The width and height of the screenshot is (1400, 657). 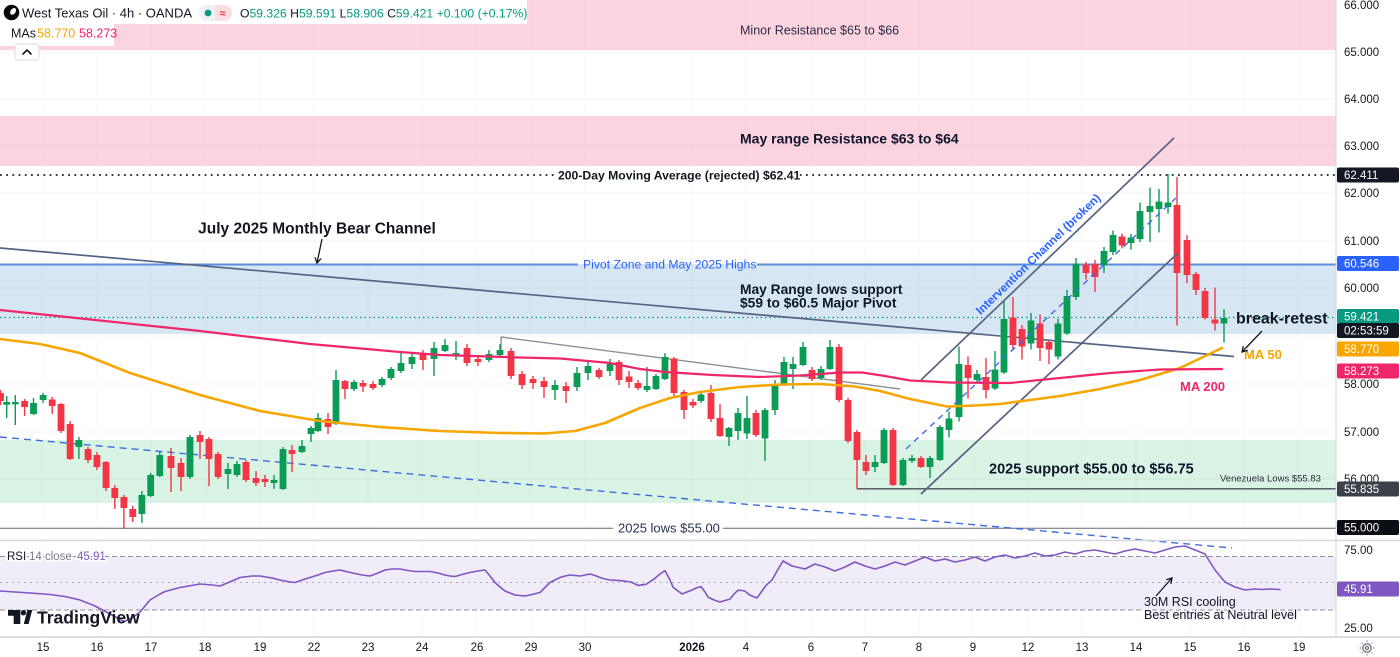 What do you see at coordinates (1202, 386) in the screenshot?
I see `svg-text: MA 200` at bounding box center [1202, 386].